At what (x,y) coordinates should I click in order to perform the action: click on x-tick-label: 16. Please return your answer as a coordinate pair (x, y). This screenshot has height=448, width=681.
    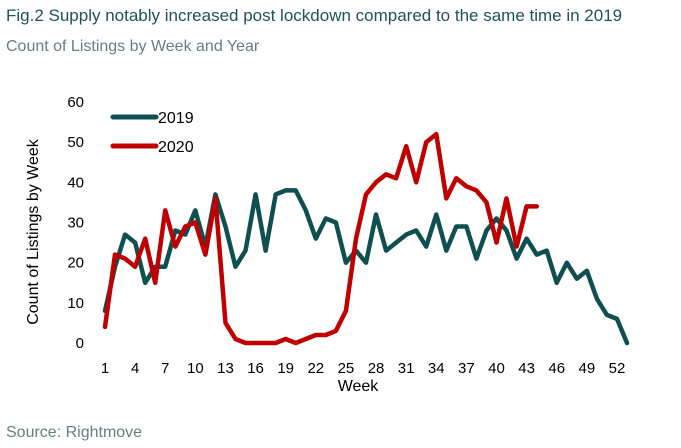
    Looking at the image, I should click on (255, 368).